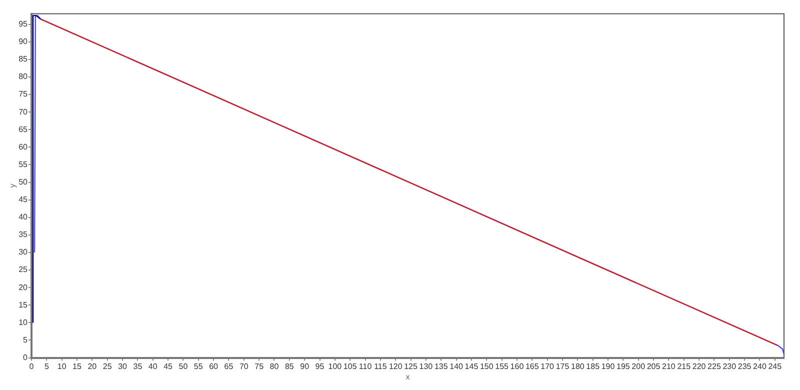 This screenshot has width=800, height=390. I want to click on x-tick-label: 125, so click(411, 366).